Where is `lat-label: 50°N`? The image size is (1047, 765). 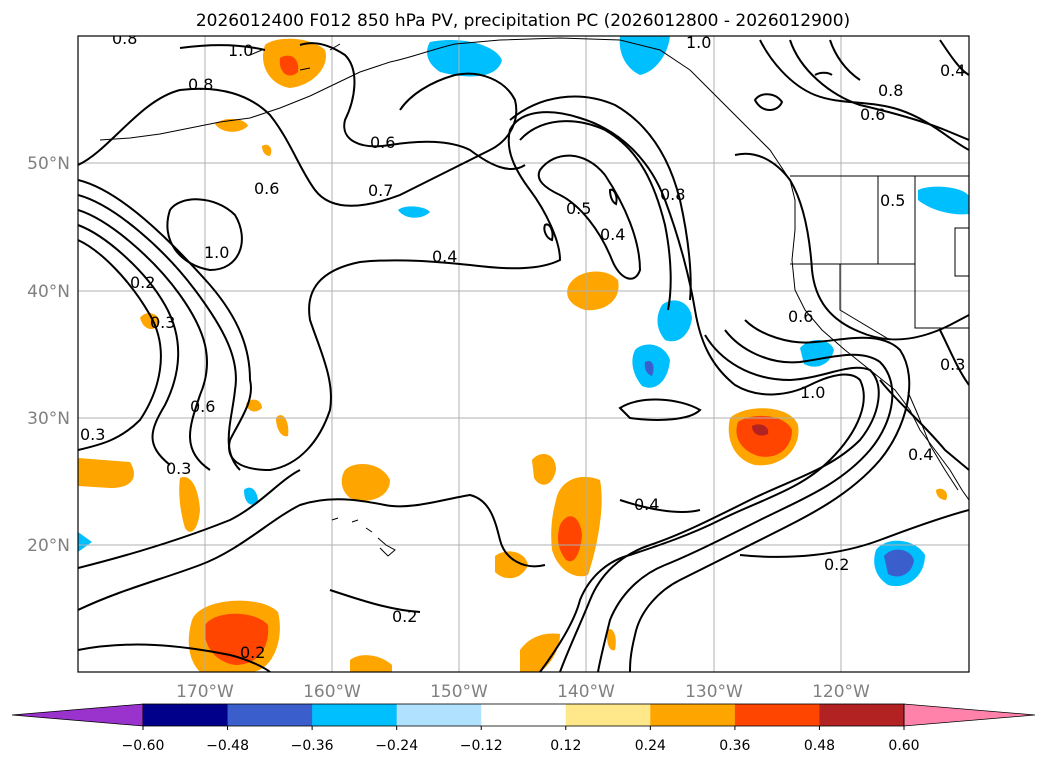
lat-label: 50°N is located at coordinates (48, 164).